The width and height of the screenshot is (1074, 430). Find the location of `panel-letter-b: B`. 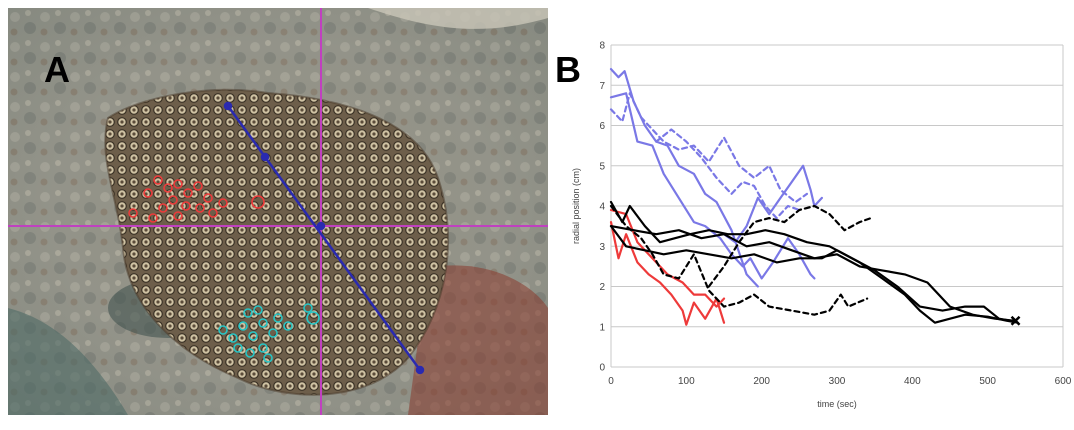

panel-letter-b: B is located at coordinates (568, 69).